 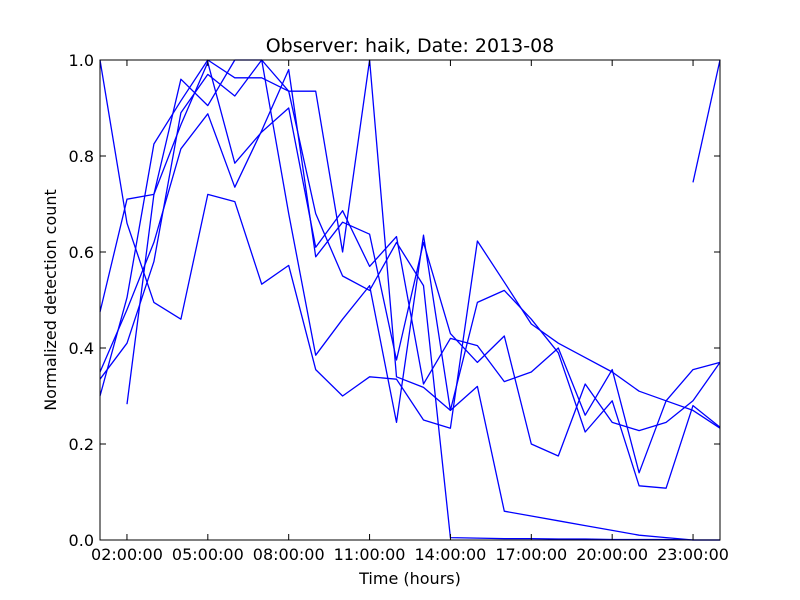 What do you see at coordinates (289, 554) in the screenshot?
I see `x-tick-label: 08:00:00` at bounding box center [289, 554].